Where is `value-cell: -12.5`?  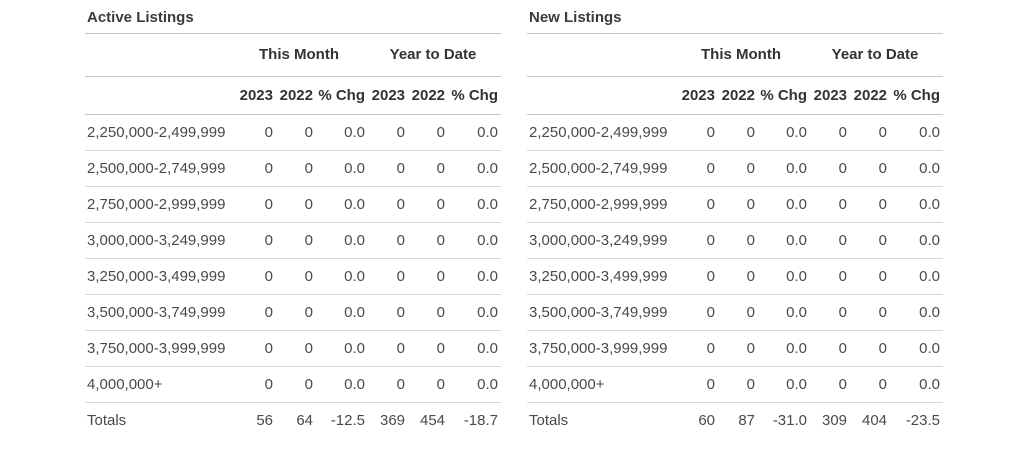 value-cell: -12.5 is located at coordinates (348, 420).